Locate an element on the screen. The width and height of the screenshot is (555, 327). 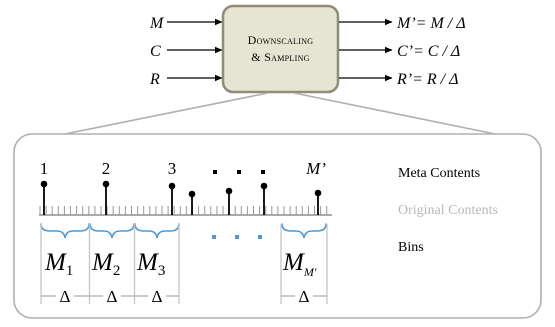
output-formula-m: M’= M / Δ is located at coordinates (431, 23).